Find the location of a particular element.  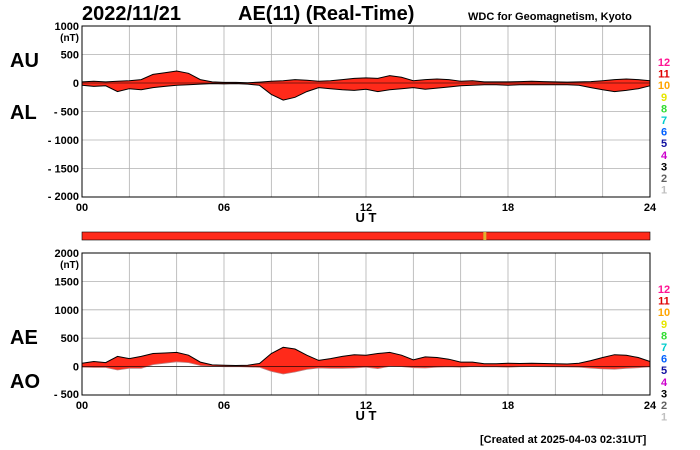

data-source-label: WDC for Geomagnetism, Kyoto is located at coordinates (550, 17).